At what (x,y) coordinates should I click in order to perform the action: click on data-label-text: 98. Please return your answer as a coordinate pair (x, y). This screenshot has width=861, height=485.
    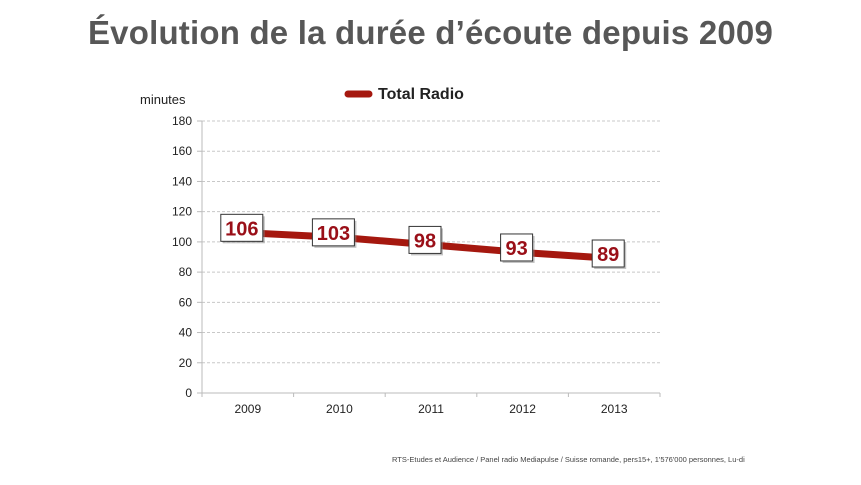
    Looking at the image, I should click on (425, 241).